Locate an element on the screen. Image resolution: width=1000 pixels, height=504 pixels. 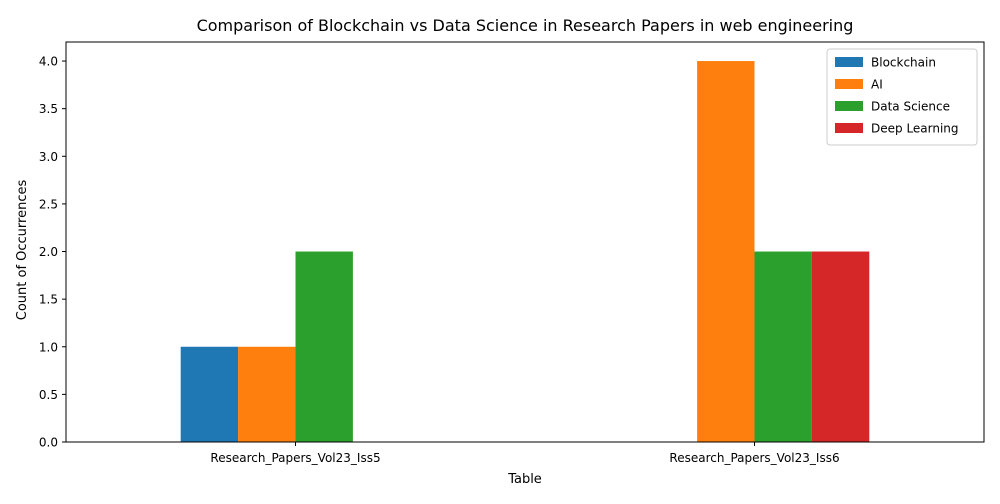
legend-box is located at coordinates (902, 97).